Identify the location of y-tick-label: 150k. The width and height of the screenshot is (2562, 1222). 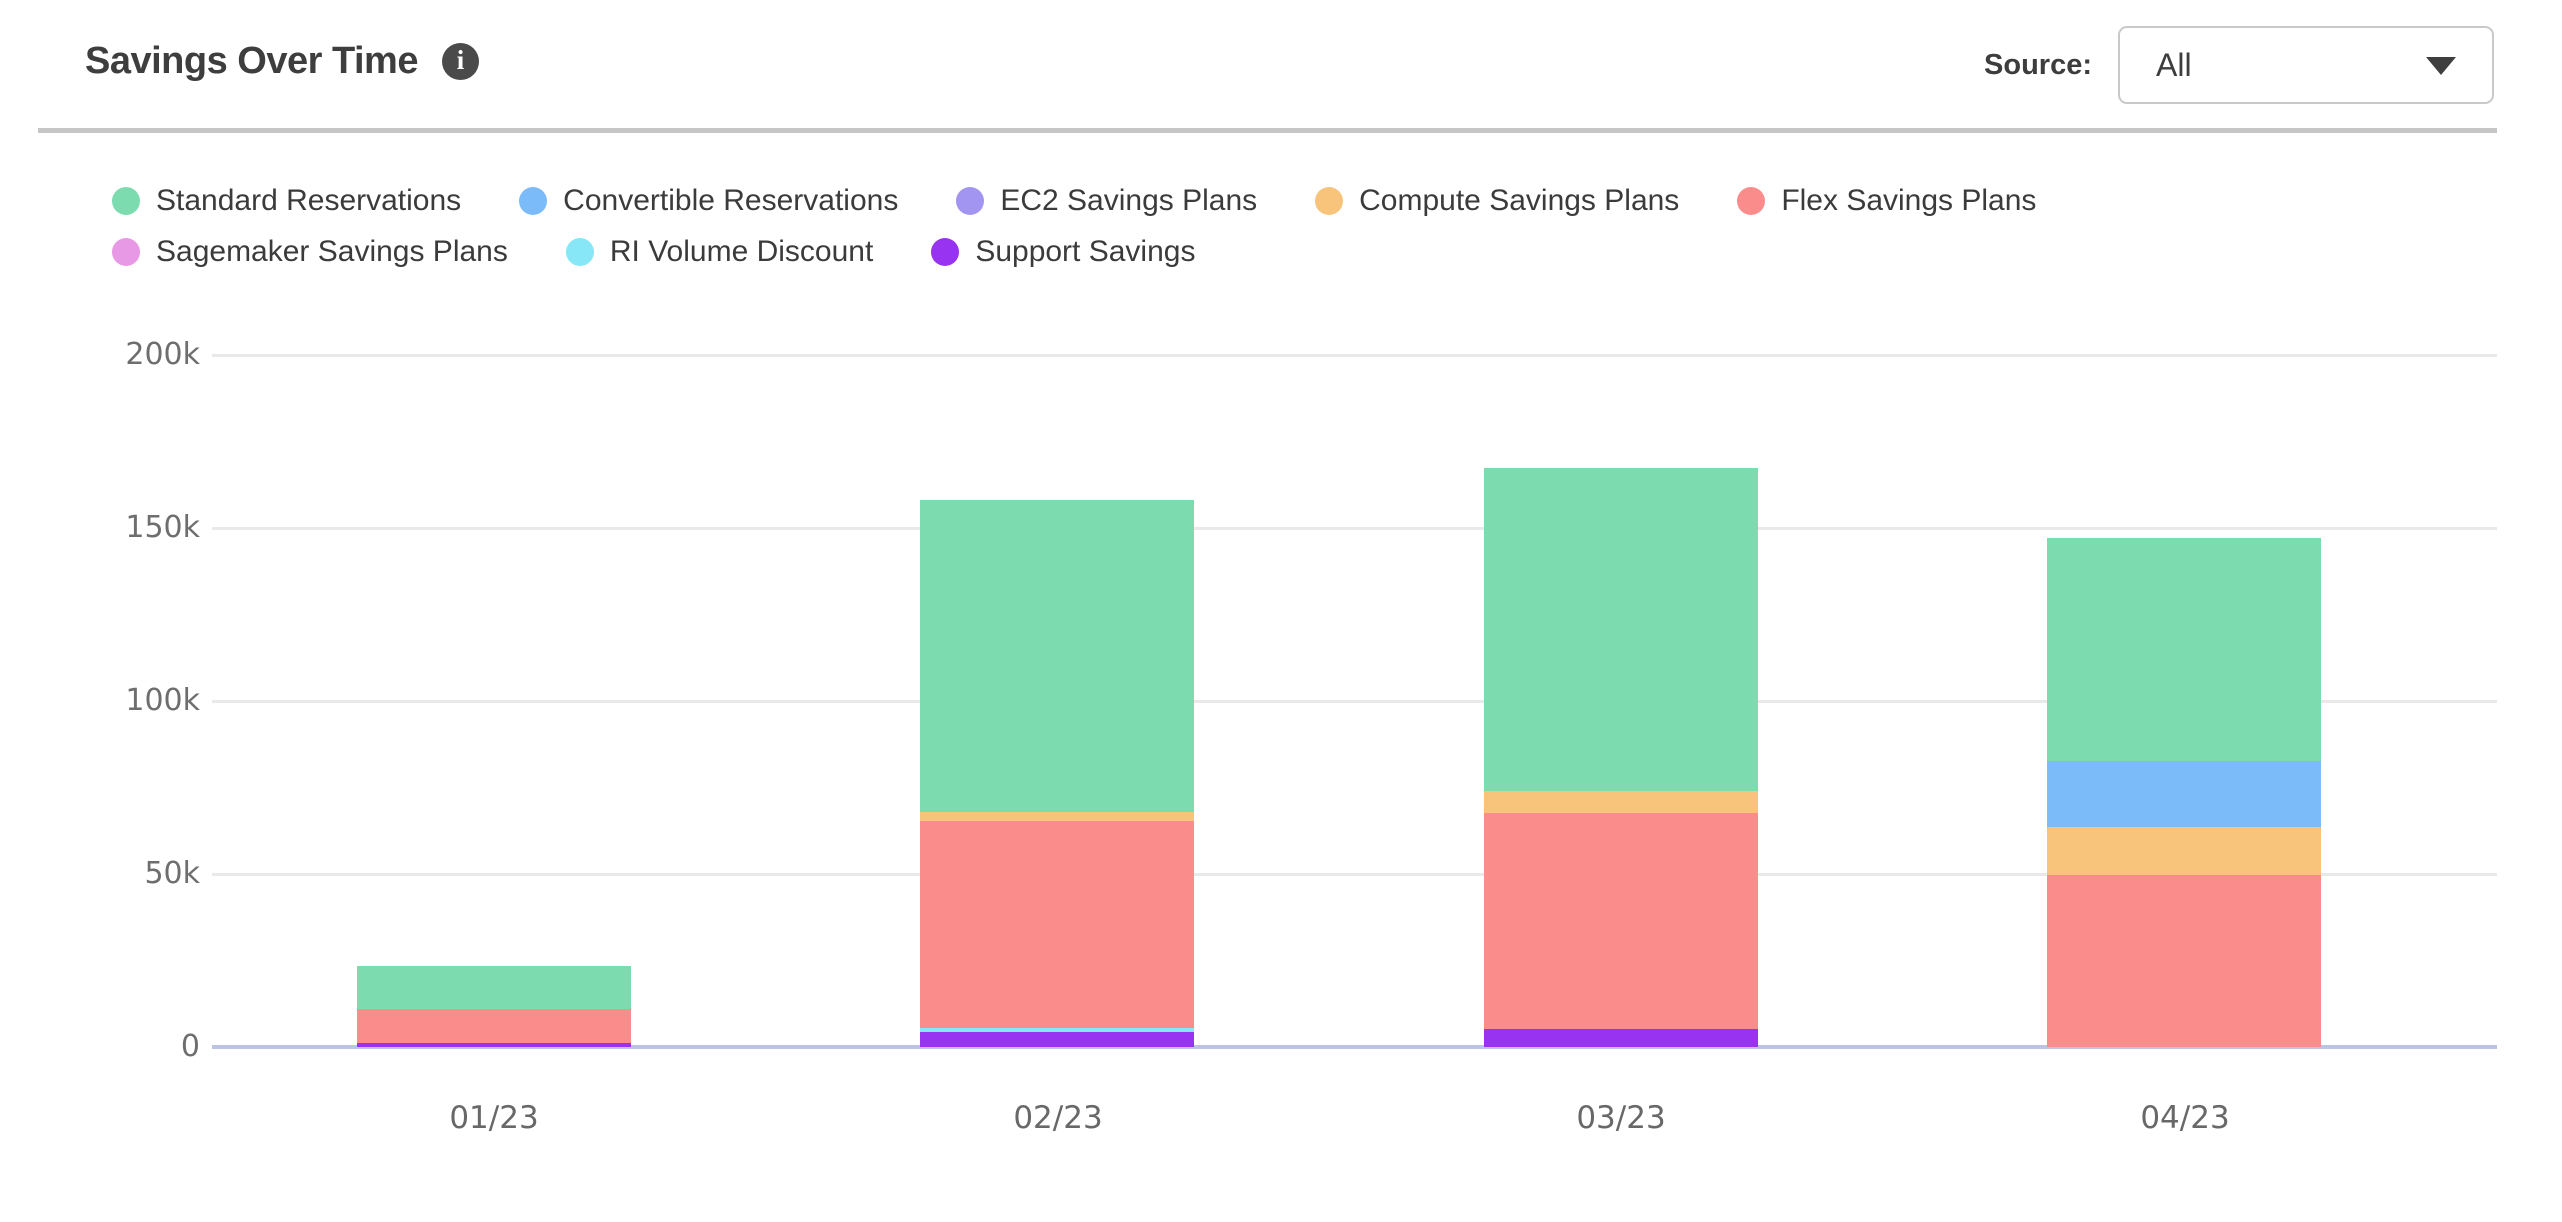
(162, 527).